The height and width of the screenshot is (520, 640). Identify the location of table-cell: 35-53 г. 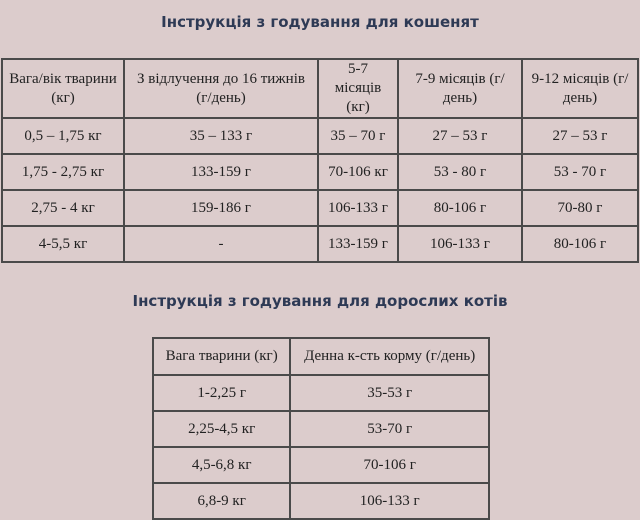
(389, 393).